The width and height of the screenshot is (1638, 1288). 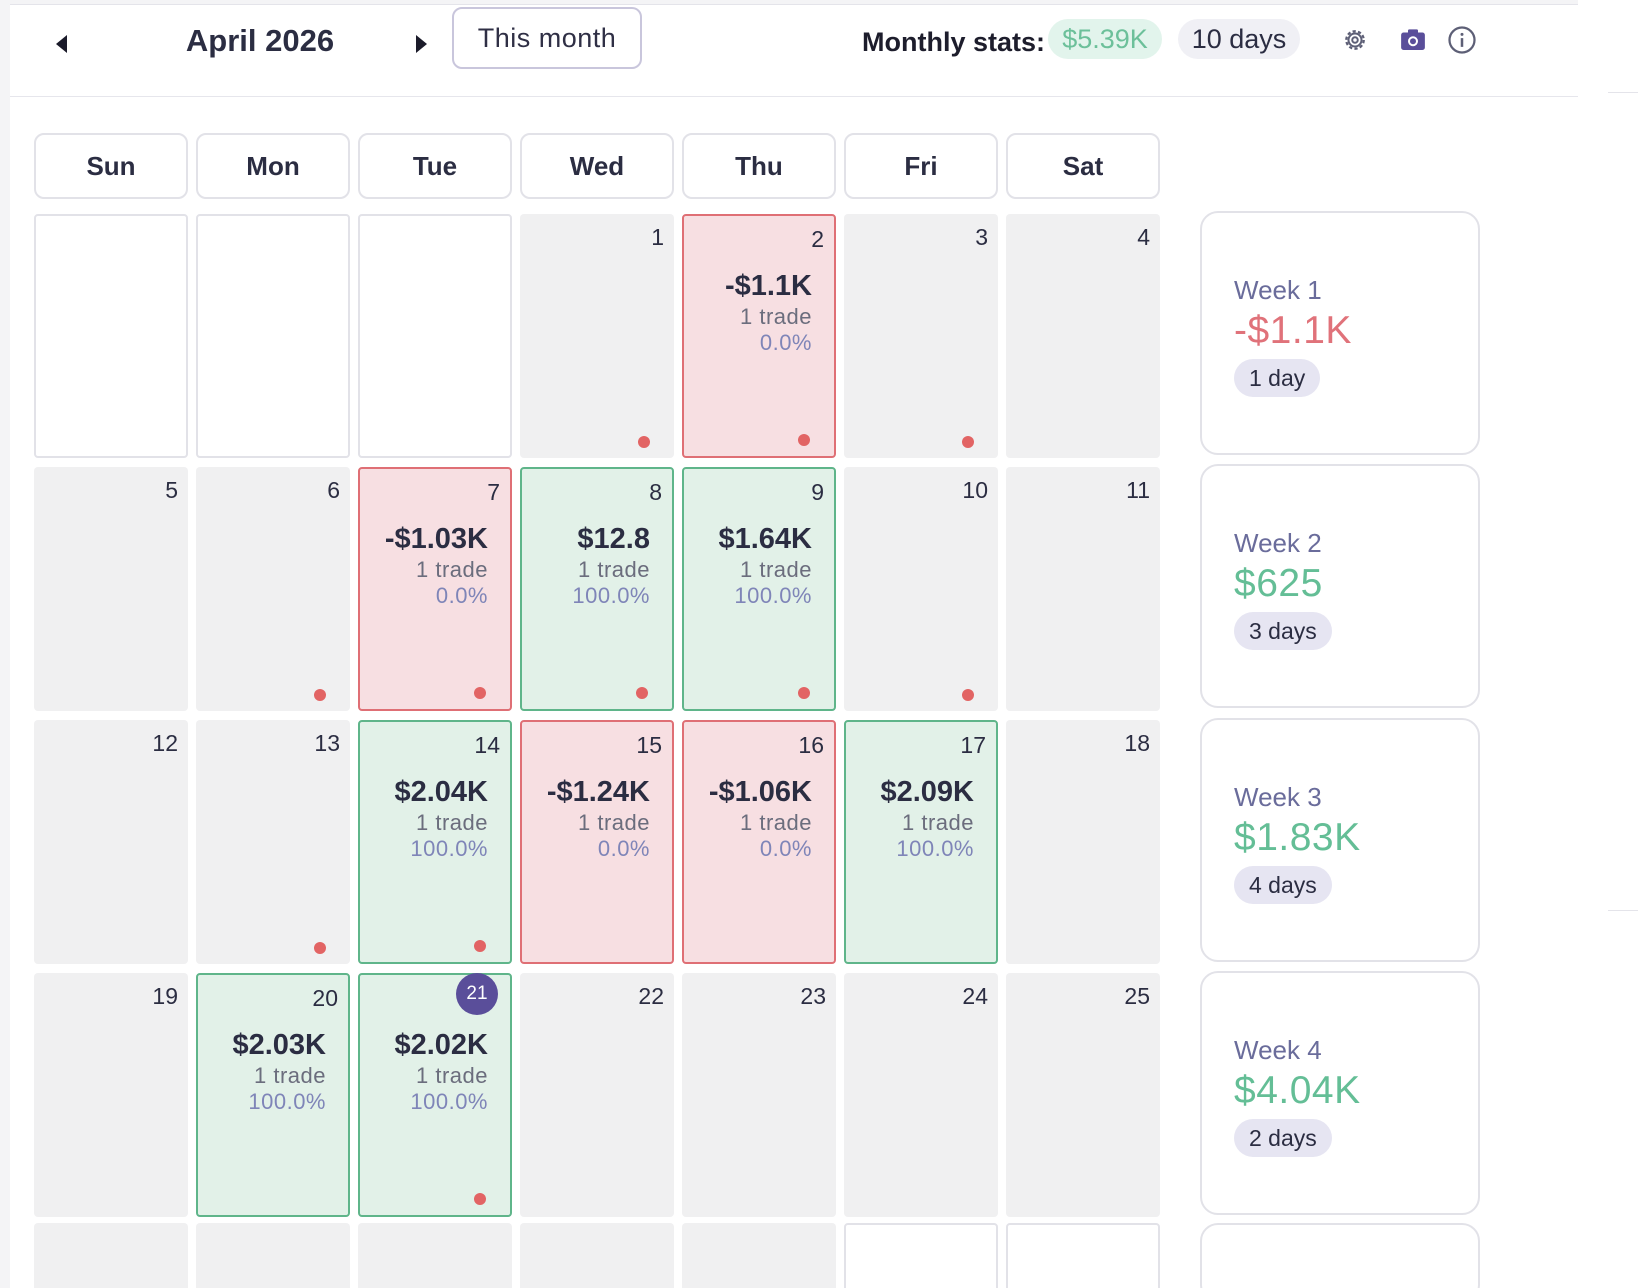 I want to click on day-cell-18: 18, so click(x=1083, y=842).